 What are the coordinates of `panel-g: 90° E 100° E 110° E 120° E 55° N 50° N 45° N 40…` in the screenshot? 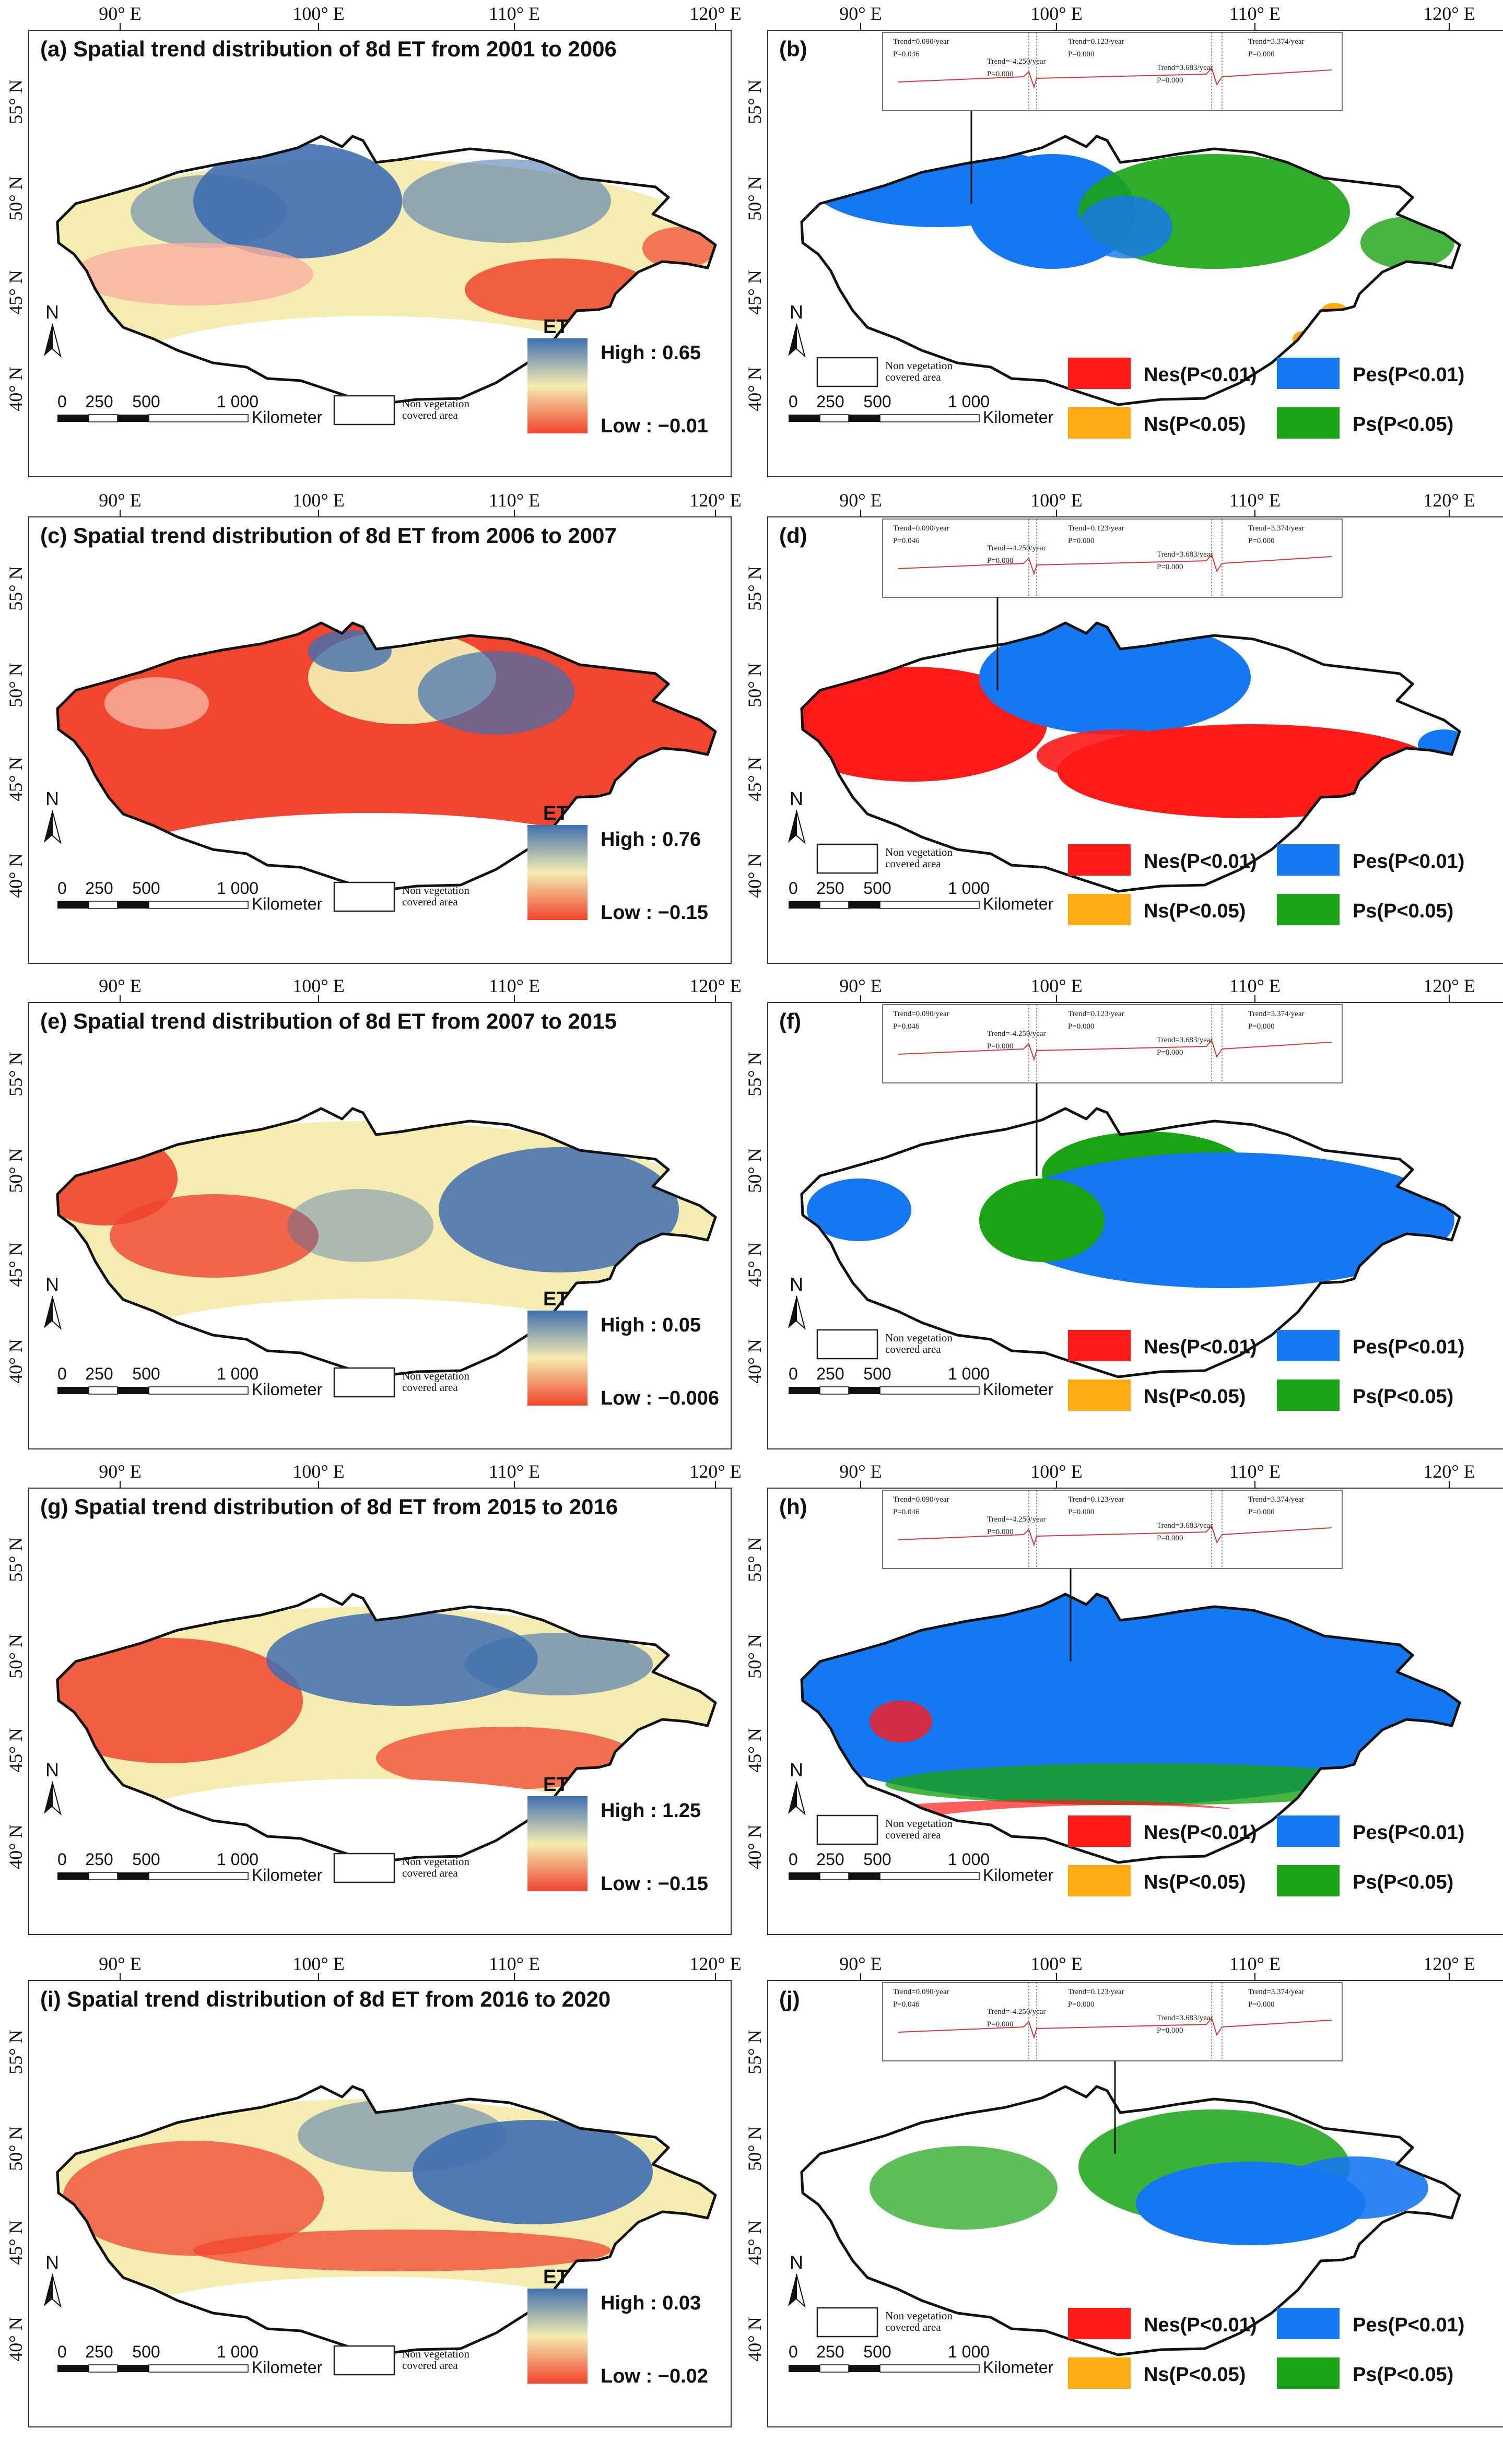 It's located at (373, 1698).